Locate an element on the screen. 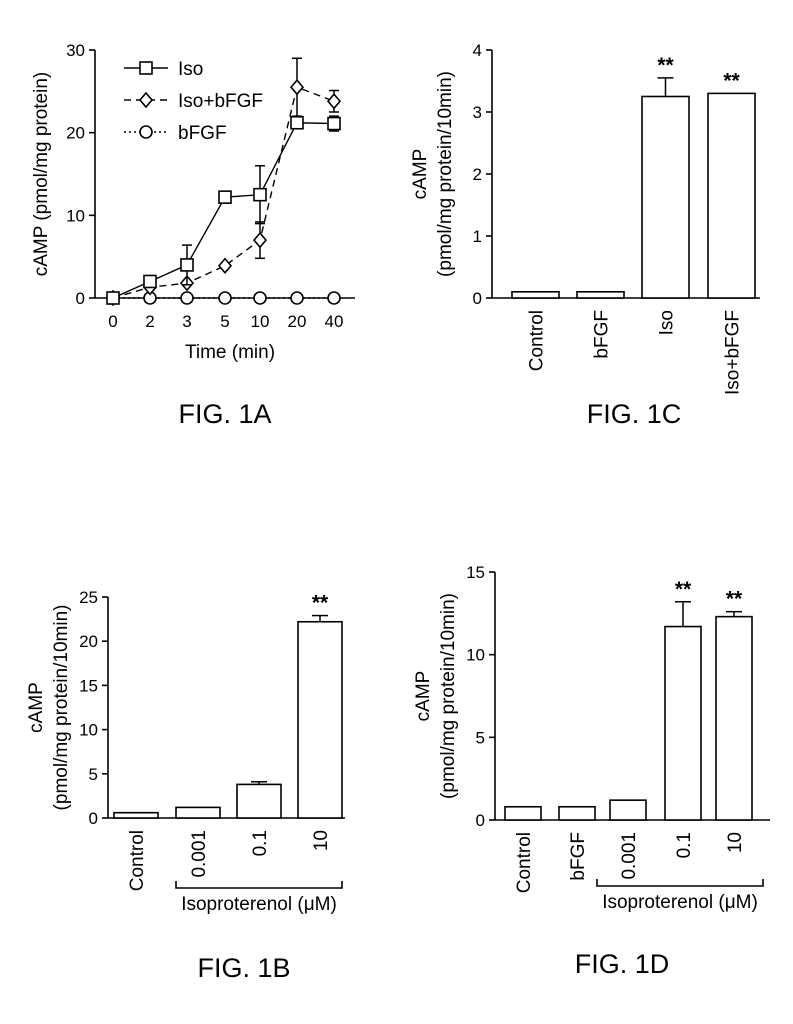 The width and height of the screenshot is (793, 1024). y-tick-label: 2 is located at coordinates (477, 174).